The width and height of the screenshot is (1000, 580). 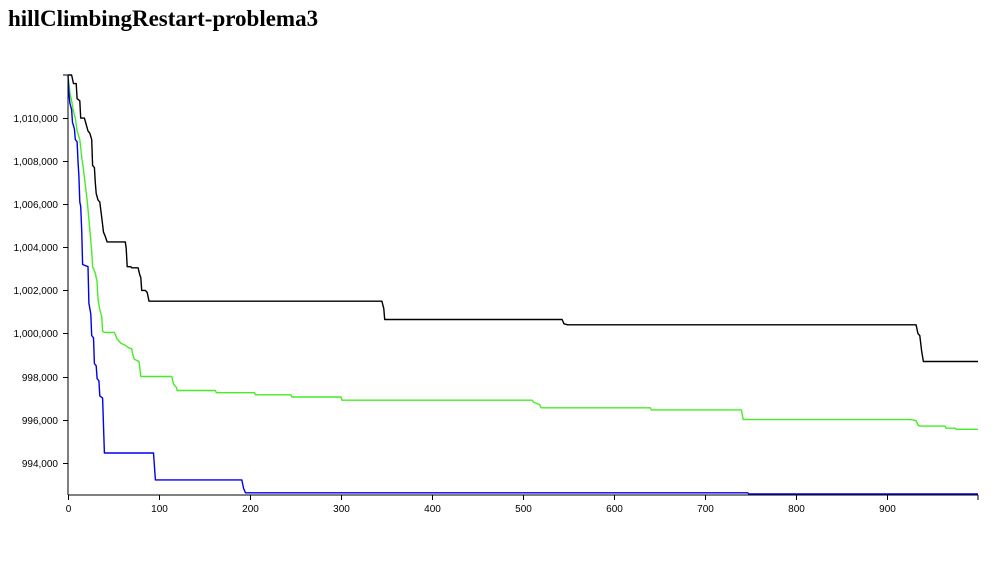 I want to click on x-tick-label: 300, so click(x=341, y=509).